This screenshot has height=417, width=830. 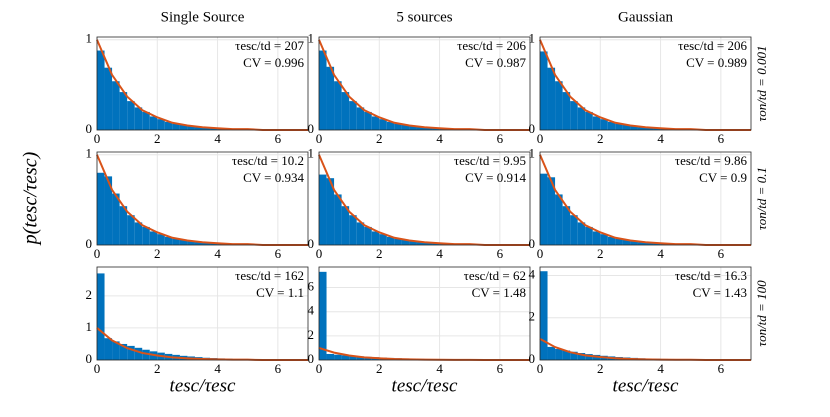 I want to click on annotation: CV = 0.934, so click(x=273, y=177).